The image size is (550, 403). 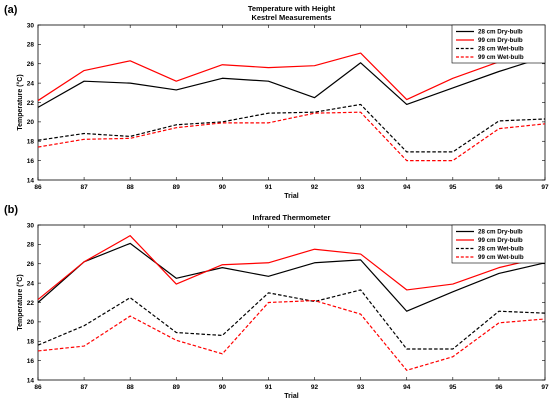 What do you see at coordinates (292, 8) in the screenshot?
I see `chart-title: Temperature with Height` at bounding box center [292, 8].